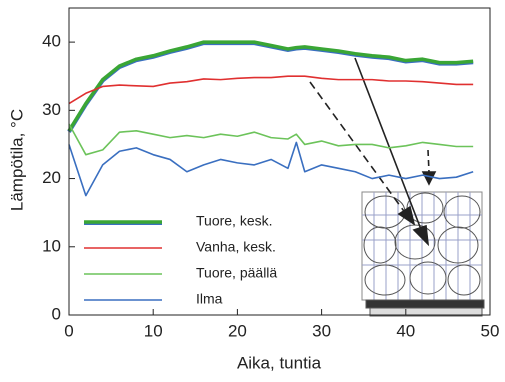  I want to click on y-tick-label: 10, so click(51, 245).